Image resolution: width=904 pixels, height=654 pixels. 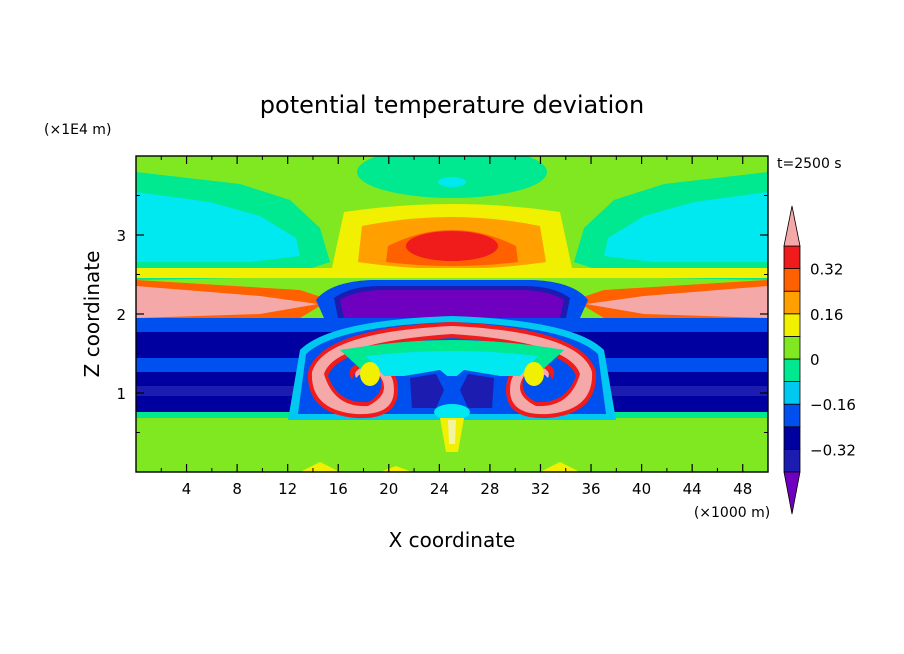 What do you see at coordinates (826, 270) in the screenshot?
I see `colorbar-label: 0.32` at bounding box center [826, 270].